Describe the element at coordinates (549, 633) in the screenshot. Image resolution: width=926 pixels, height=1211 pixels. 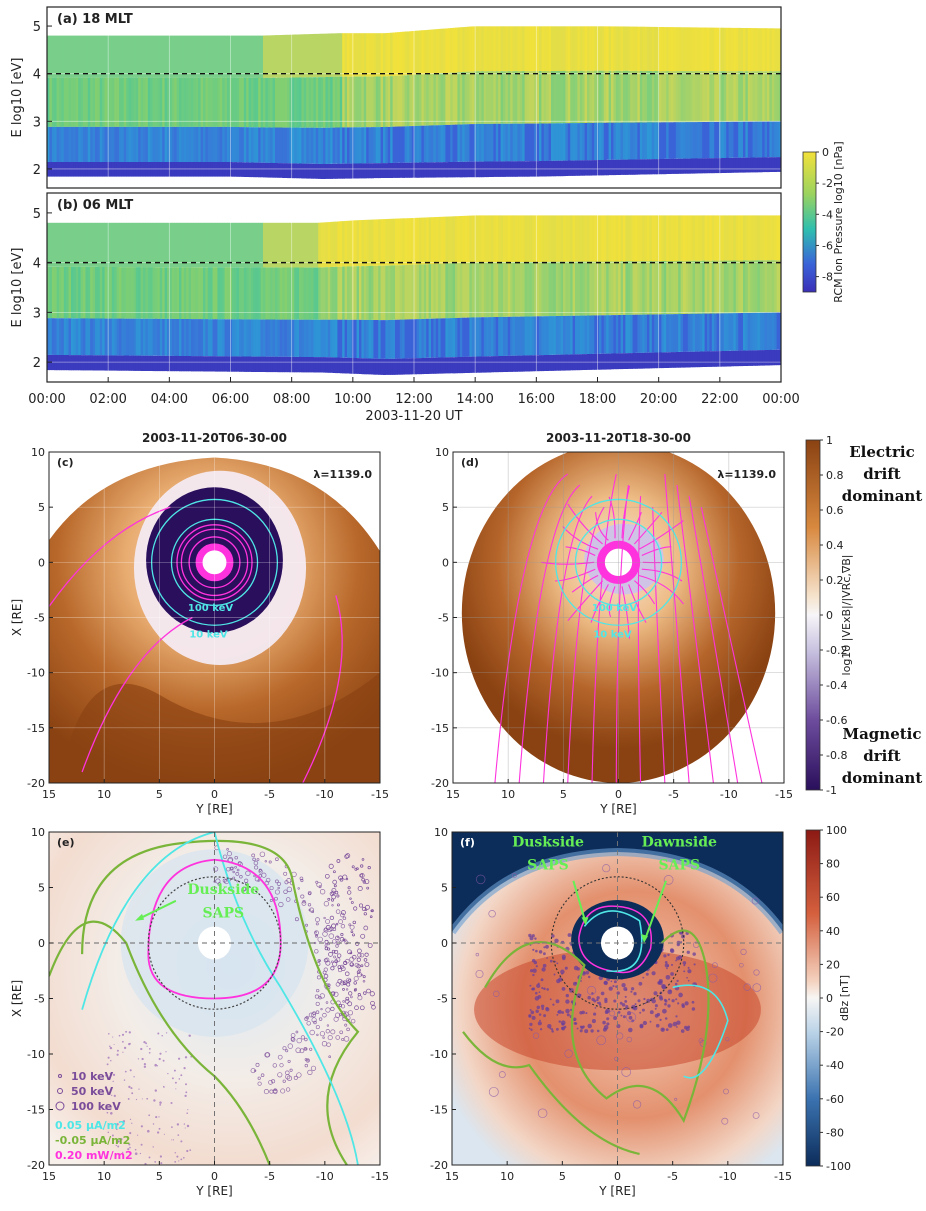
I see `pink-flow-contour` at that location.